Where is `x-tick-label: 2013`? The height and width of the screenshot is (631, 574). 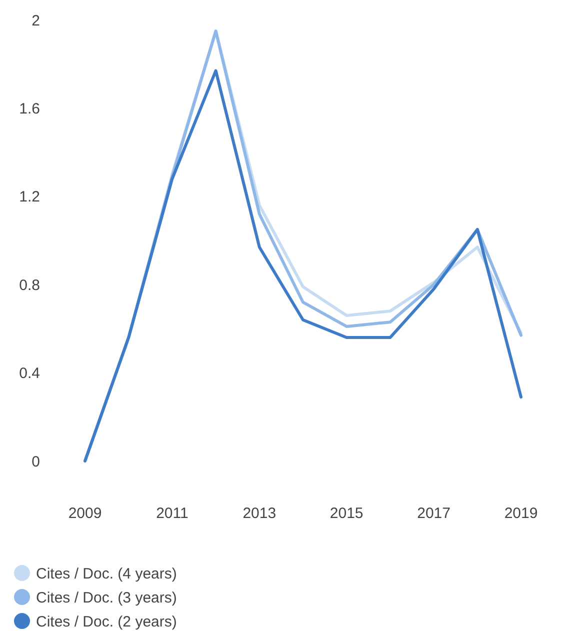
x-tick-label: 2013 is located at coordinates (259, 513).